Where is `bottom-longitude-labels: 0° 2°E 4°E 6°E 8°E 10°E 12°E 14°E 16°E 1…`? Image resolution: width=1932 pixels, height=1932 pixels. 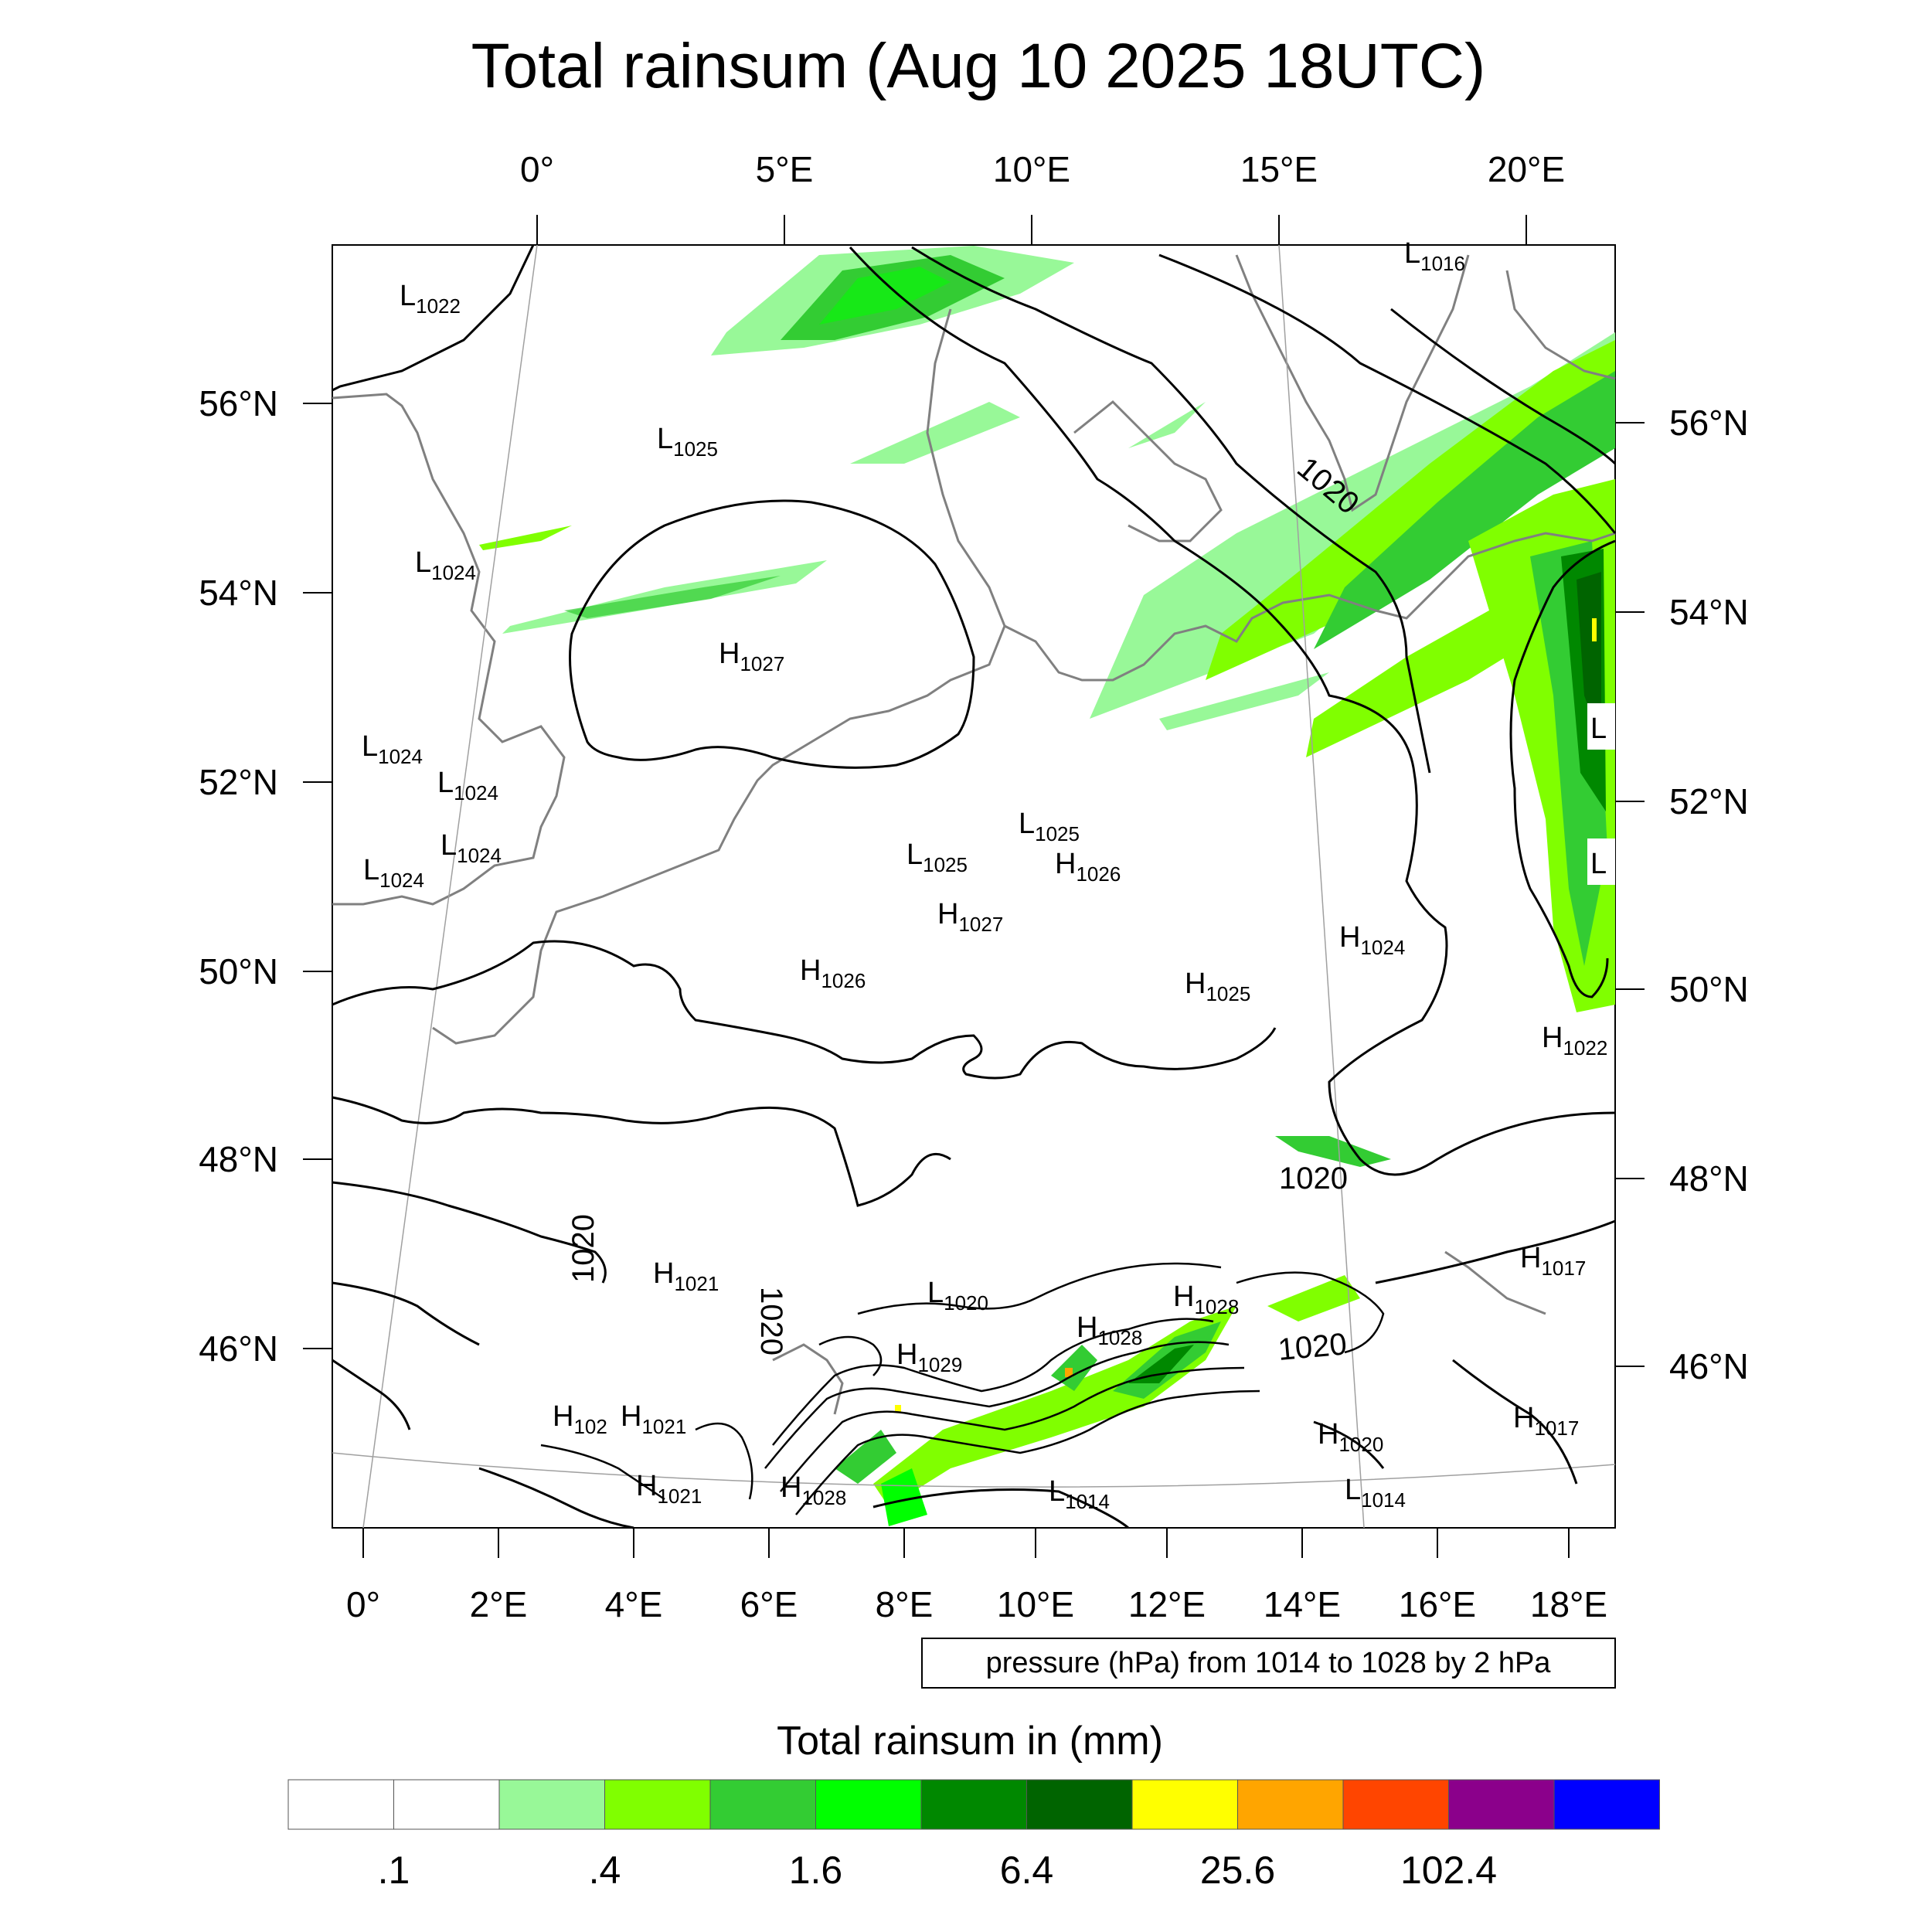
bottom-longitude-labels: 0° 2°E 4°E 6°E 8°E 10°E 12°E 14°E 16°E 1… is located at coordinates (977, 1604).